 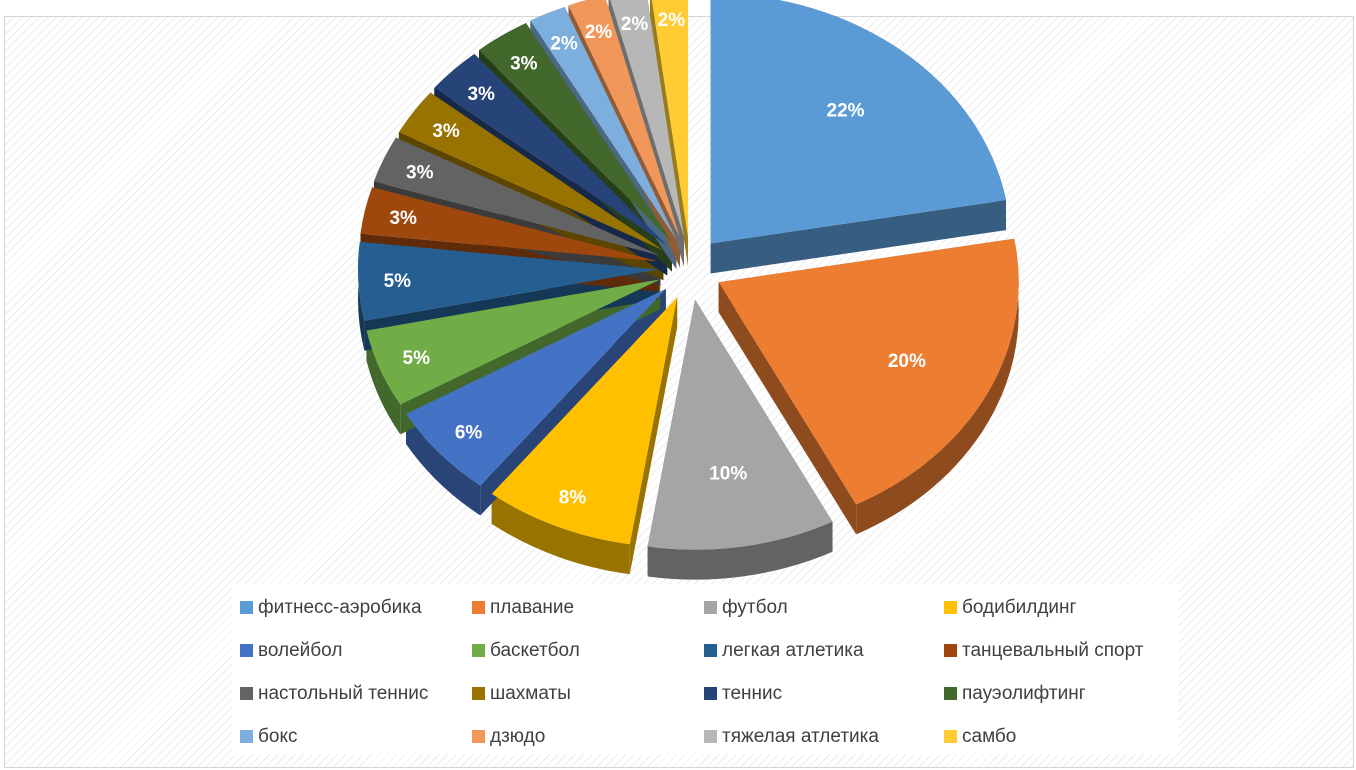 I want to click on data-label-футбол: 10%, so click(x=728, y=473).